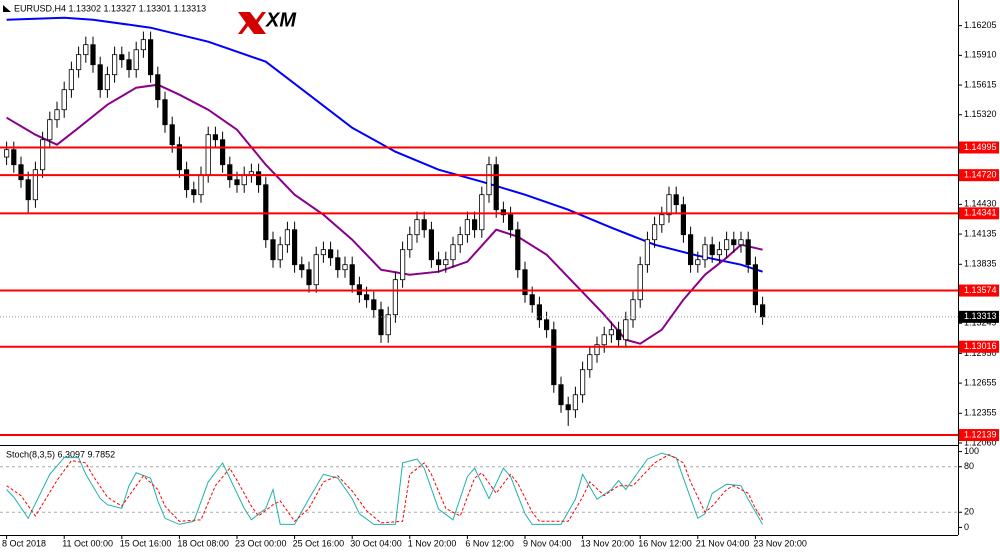 The width and height of the screenshot is (1000, 553). I want to click on last-price-box, so click(979, 316).